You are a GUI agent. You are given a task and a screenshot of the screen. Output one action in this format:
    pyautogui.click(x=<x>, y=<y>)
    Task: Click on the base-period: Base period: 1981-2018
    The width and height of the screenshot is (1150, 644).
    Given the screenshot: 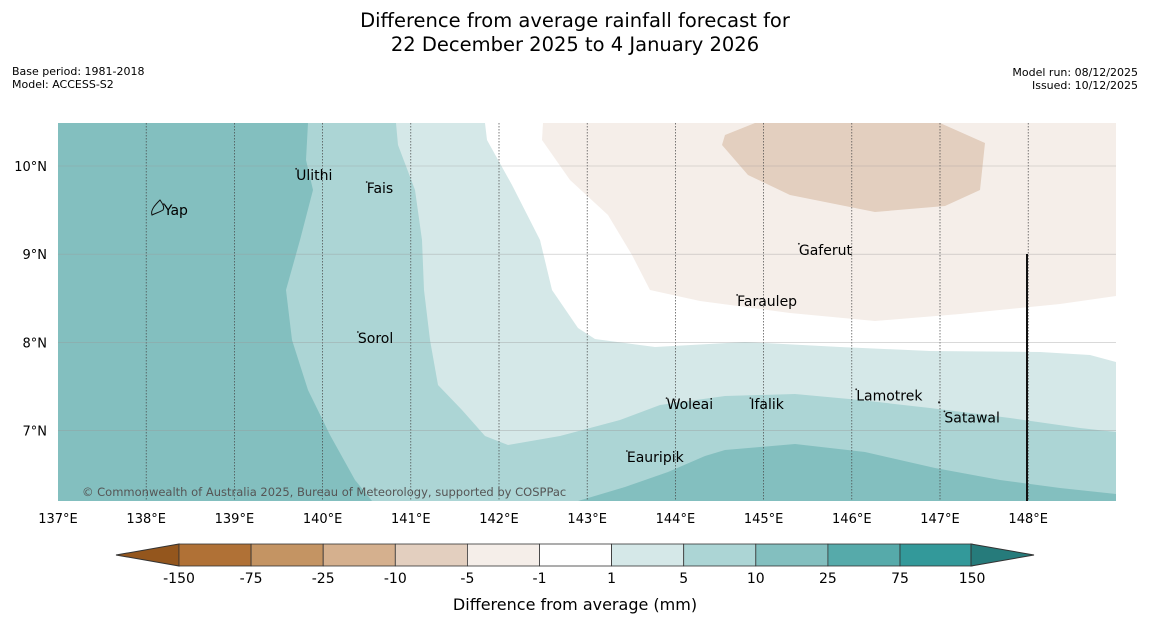 What is the action you would take?
    pyautogui.click(x=78, y=71)
    